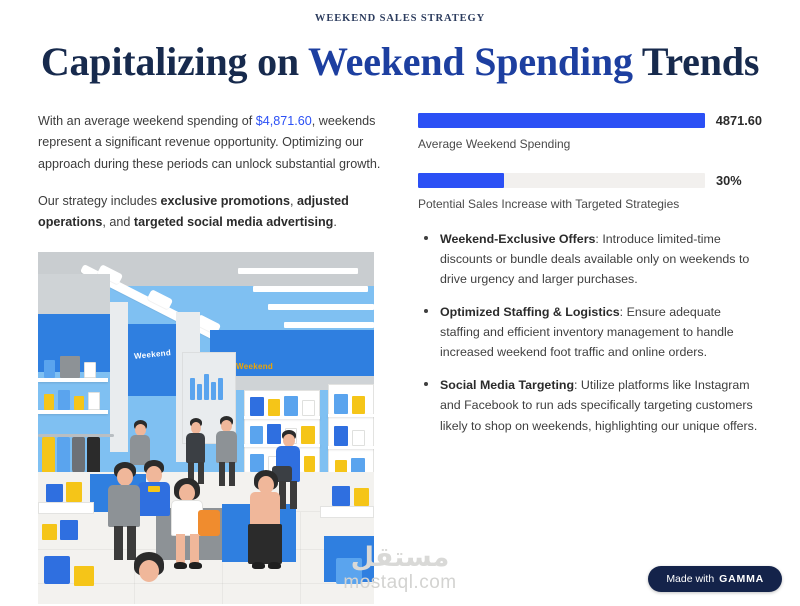 This screenshot has height=606, width=800. What do you see at coordinates (99, 200) in the screenshot?
I see `strategy-text-before: Our strategy includes` at bounding box center [99, 200].